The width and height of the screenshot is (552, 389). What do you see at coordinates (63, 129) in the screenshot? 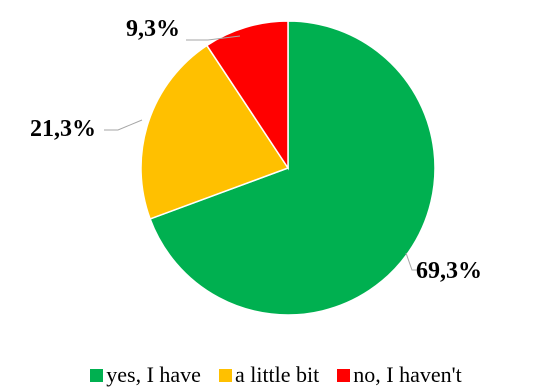
I see `data-label-little: 21,3%` at bounding box center [63, 129].